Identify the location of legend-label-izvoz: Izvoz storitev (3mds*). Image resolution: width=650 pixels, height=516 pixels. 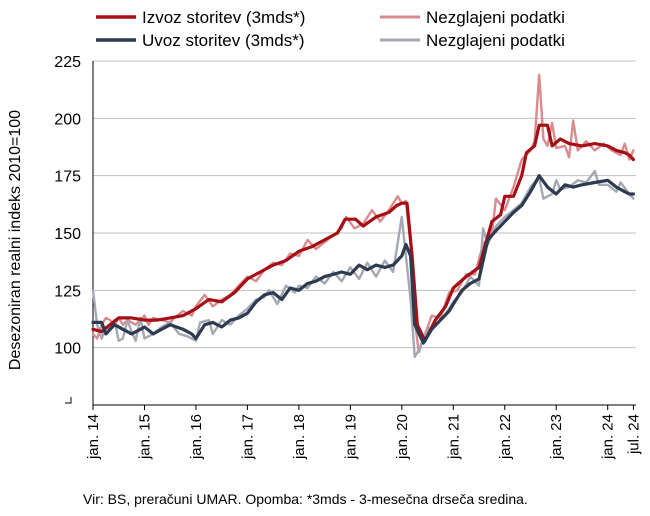
(223, 17).